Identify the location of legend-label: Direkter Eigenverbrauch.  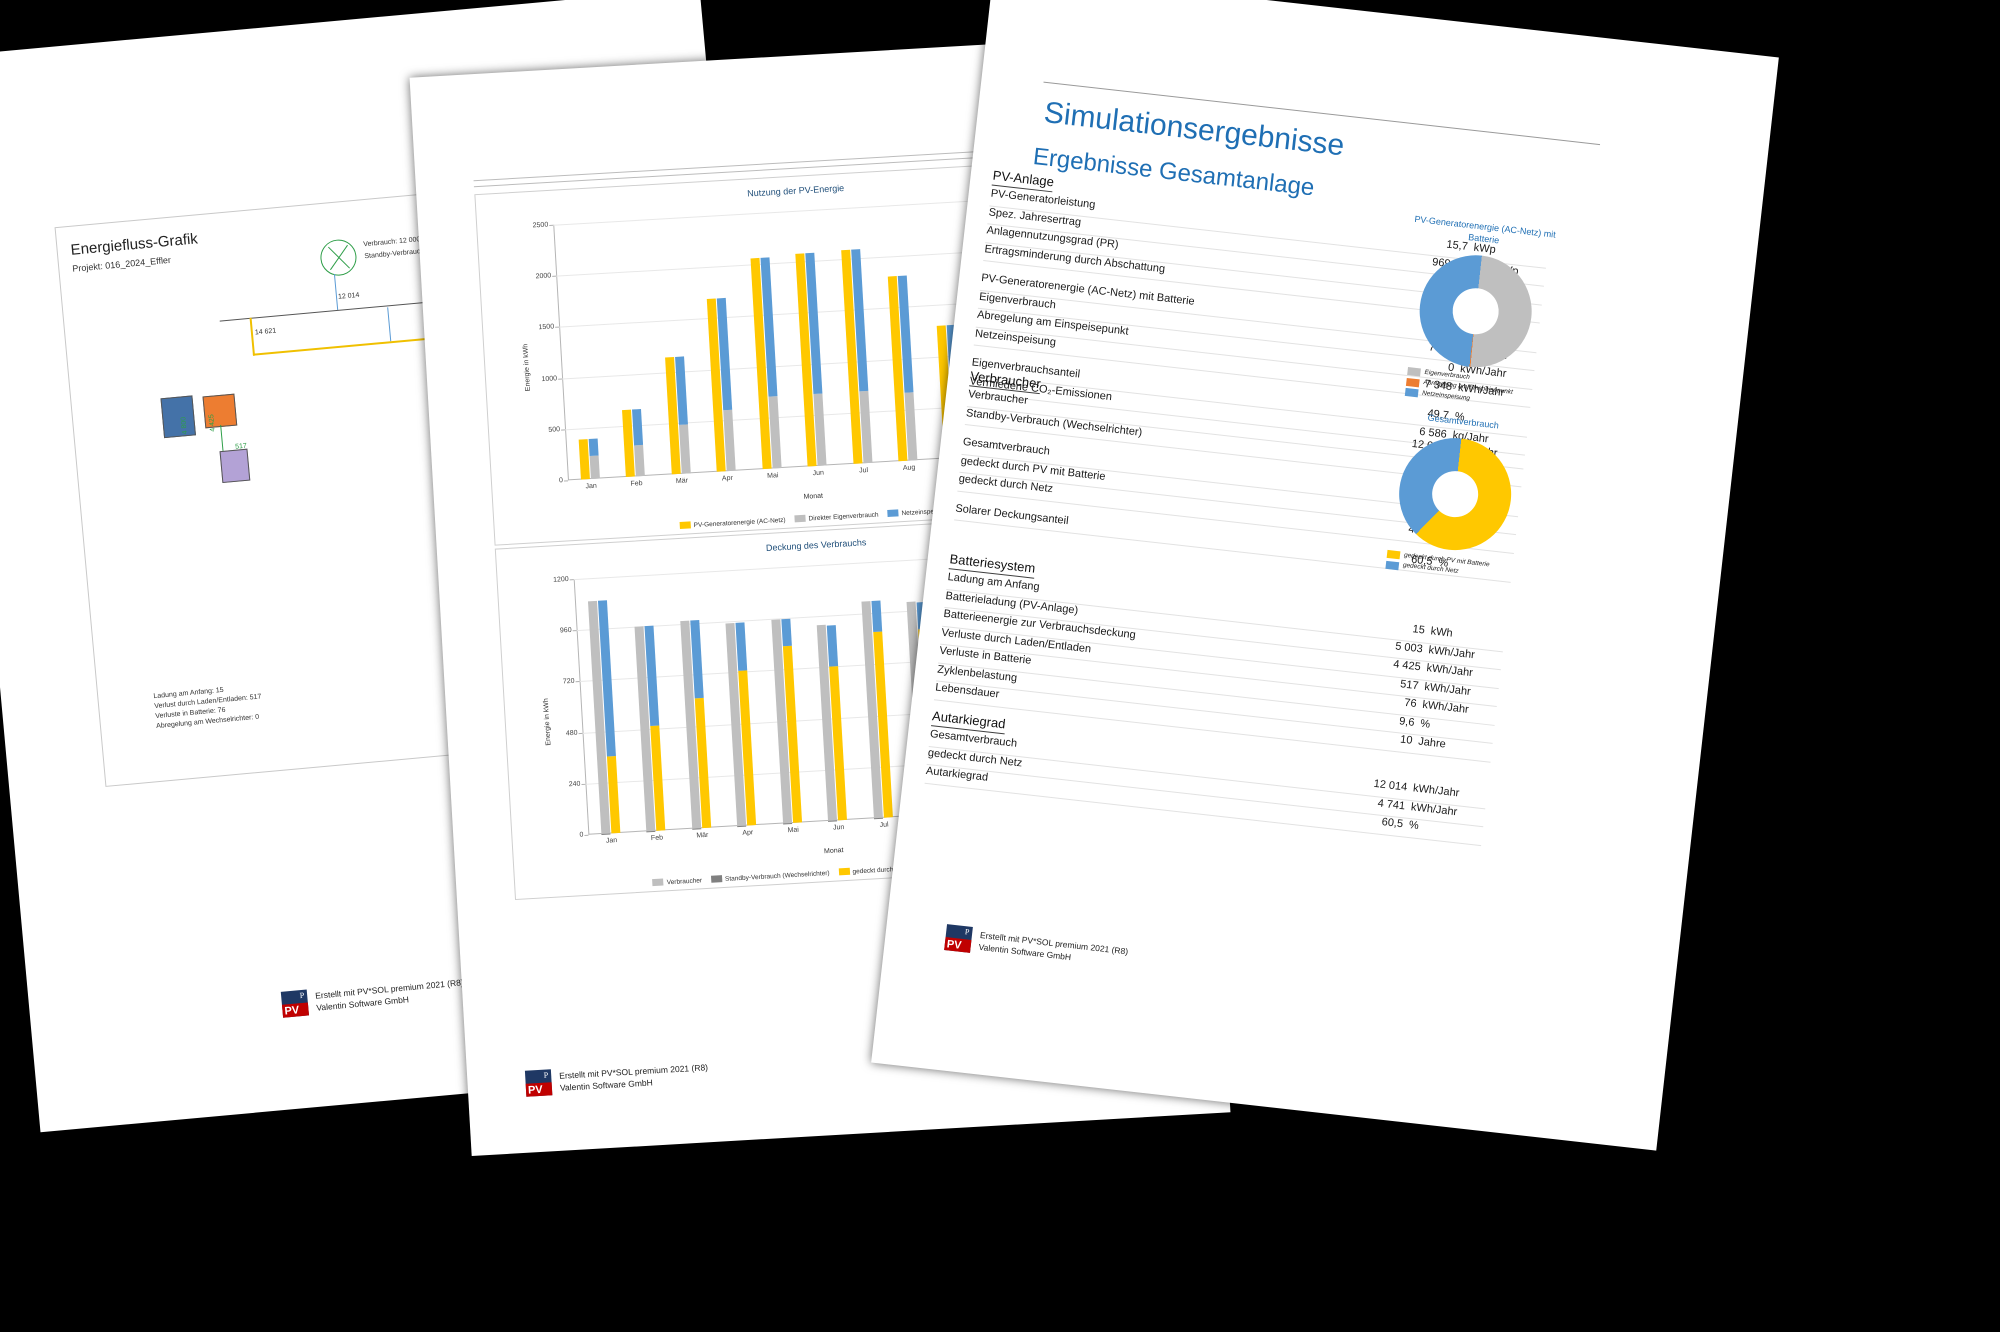
(843, 517).